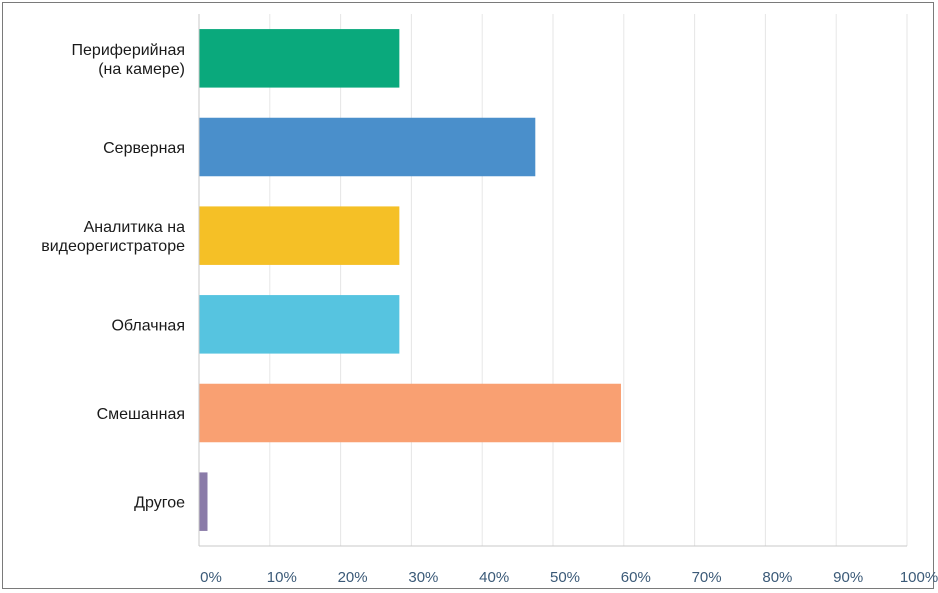 This screenshot has width=938, height=593. I want to click on category-label: Серверная, so click(144, 148).